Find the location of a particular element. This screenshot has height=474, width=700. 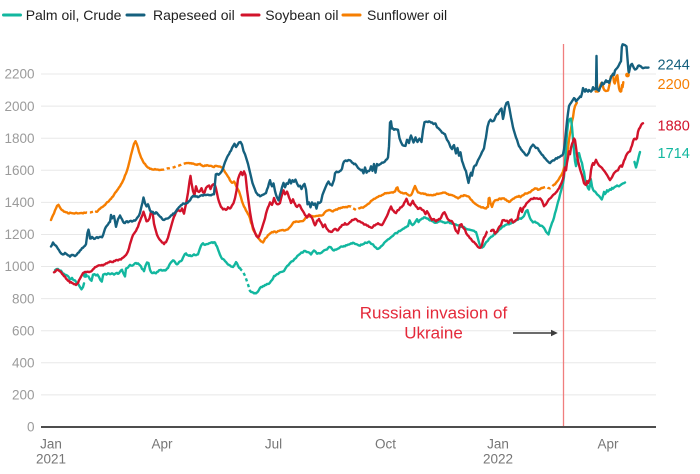

svg-text: 1600 is located at coordinates (19, 170).